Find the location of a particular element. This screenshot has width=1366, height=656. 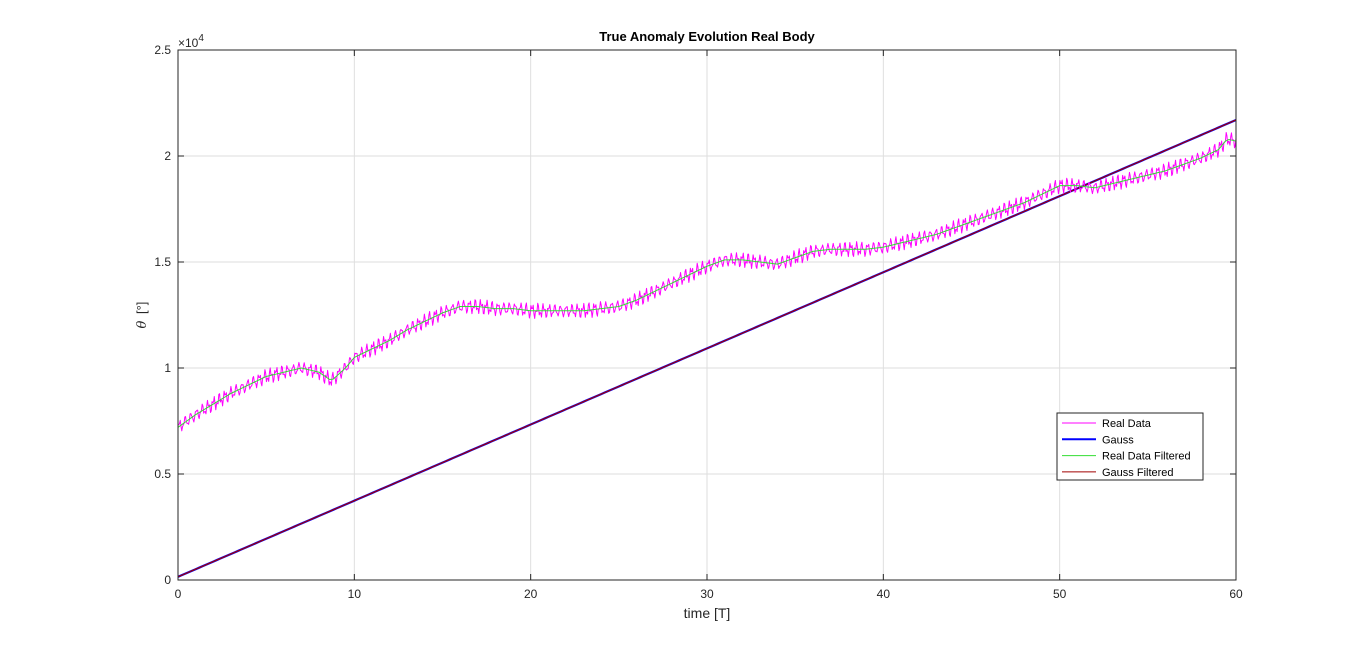

y-tick-label: 0.5 is located at coordinates (162, 474).